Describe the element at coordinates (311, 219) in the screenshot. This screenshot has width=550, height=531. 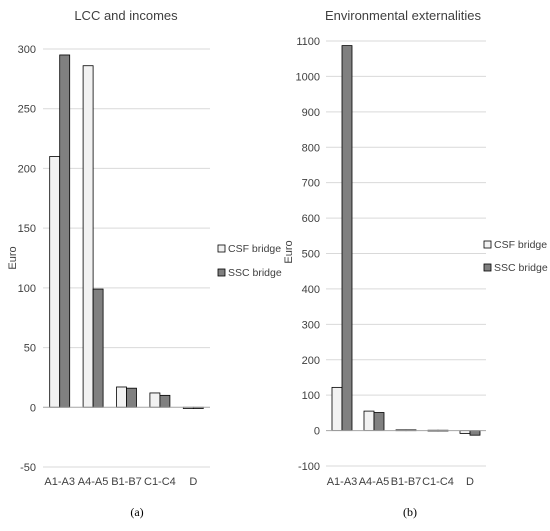
I see `chart-b-y-tick-label: 600` at that location.